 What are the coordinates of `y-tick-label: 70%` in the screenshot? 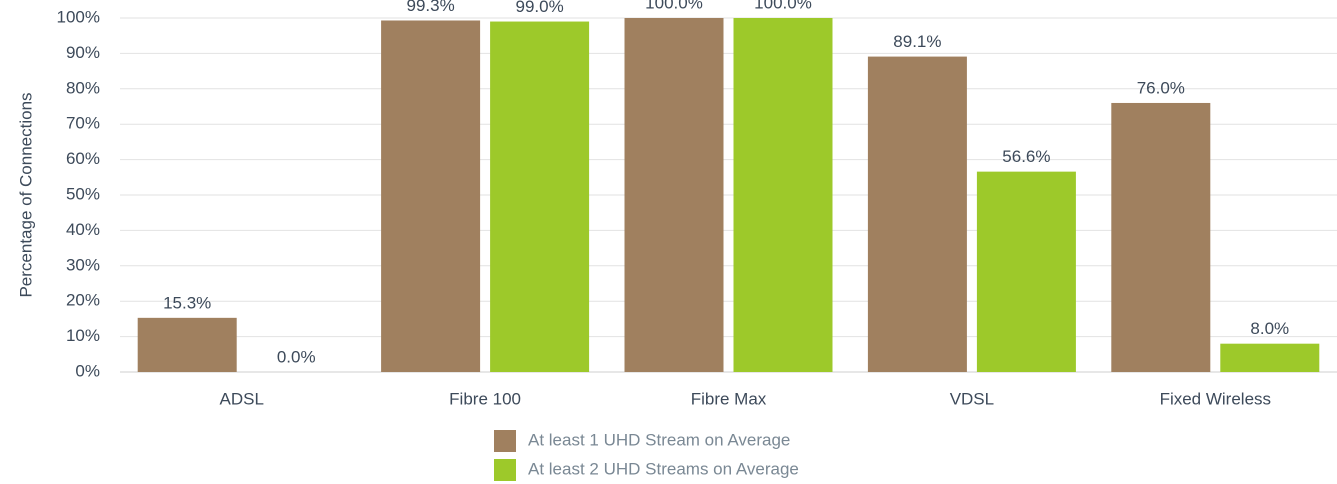 It's located at (83, 123).